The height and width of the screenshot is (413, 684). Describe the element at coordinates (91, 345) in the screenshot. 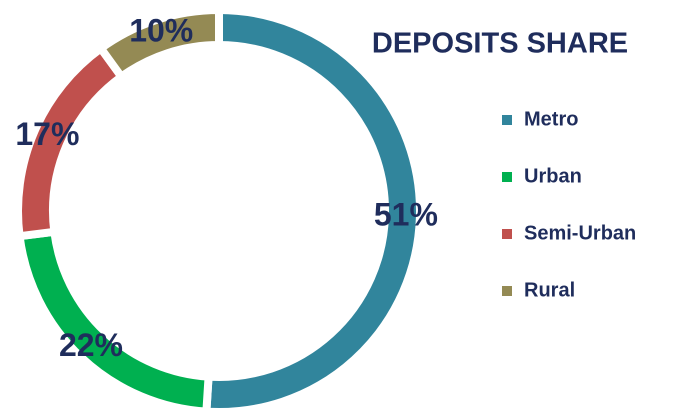

I see `data-label: 22%` at that location.